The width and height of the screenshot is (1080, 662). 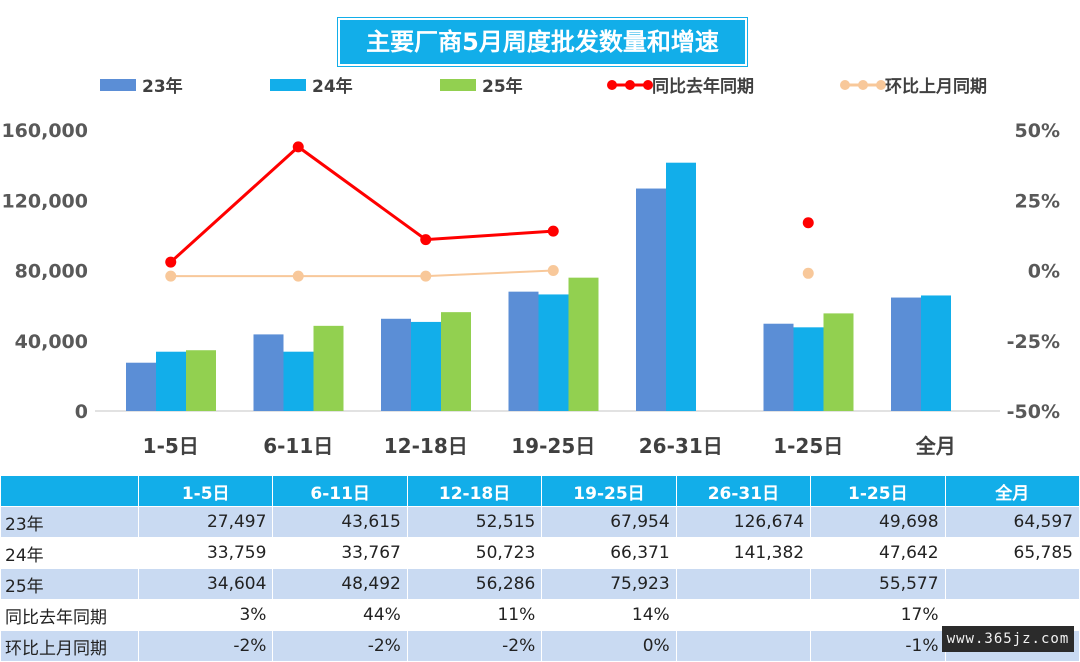 I want to click on table-cell: 33,759, so click(x=205, y=553).